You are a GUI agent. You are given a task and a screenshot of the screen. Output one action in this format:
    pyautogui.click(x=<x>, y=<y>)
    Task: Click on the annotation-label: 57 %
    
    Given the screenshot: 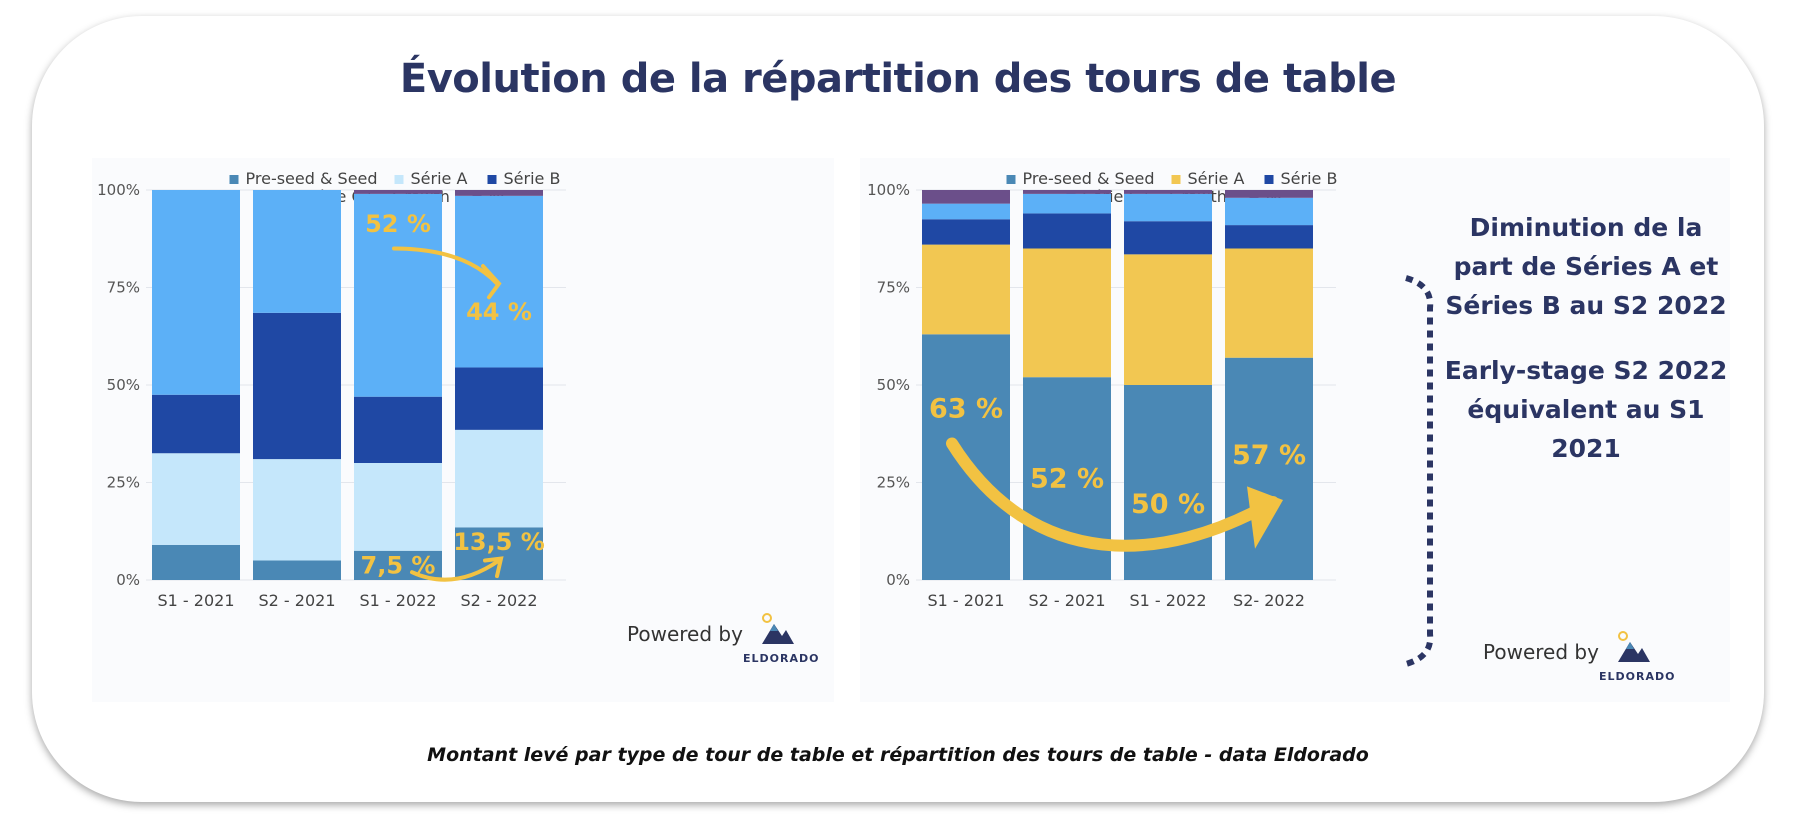 What is the action you would take?
    pyautogui.click(x=1269, y=455)
    